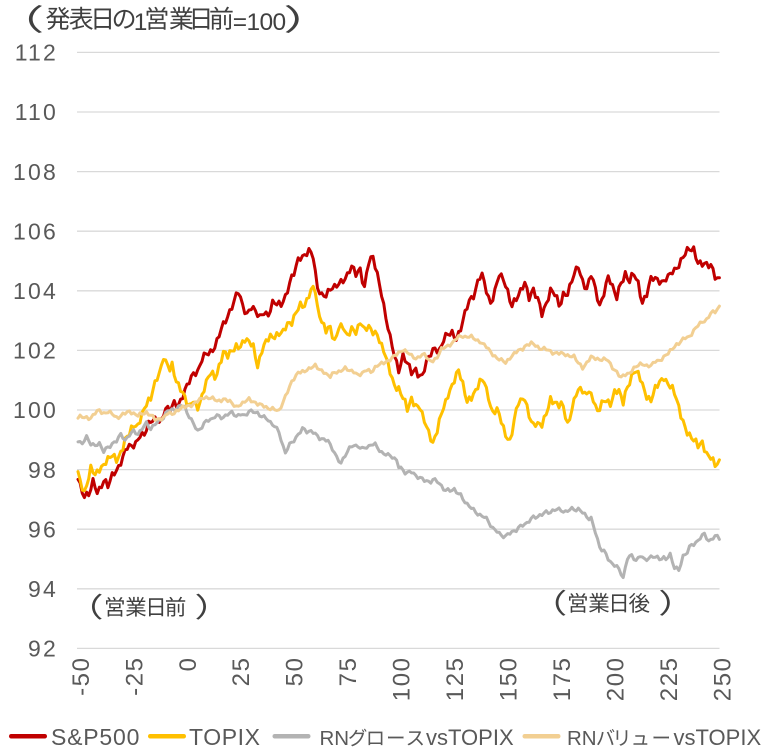 The height and width of the screenshot is (753, 764). I want to click on svg-text: 112, so click(36, 53).